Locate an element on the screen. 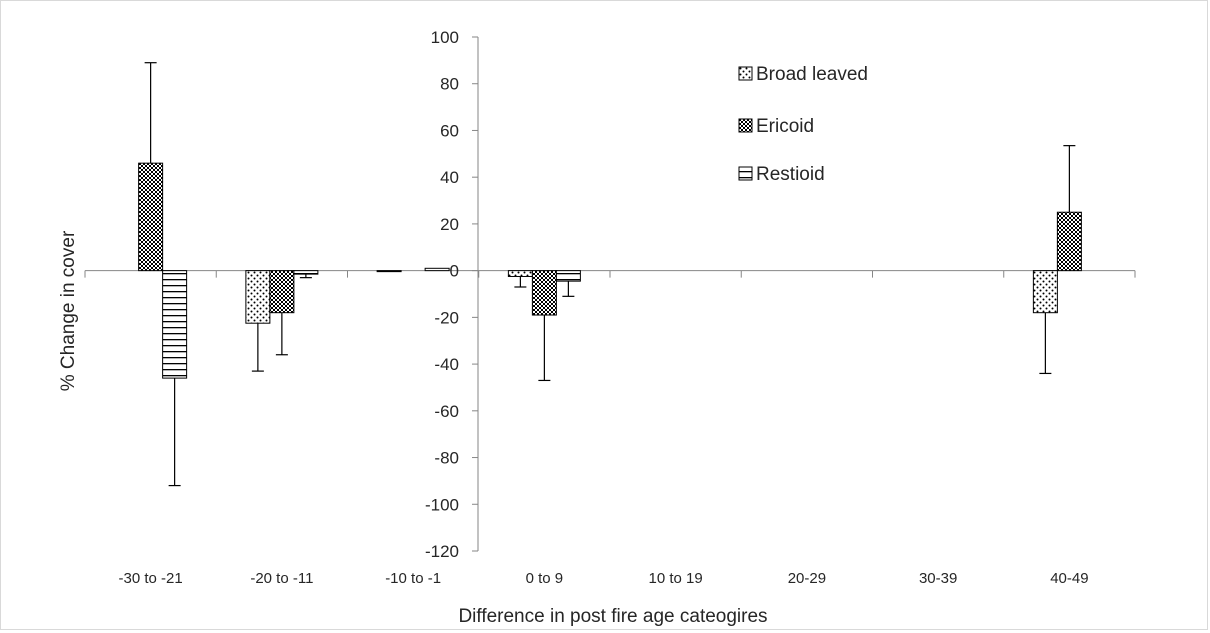 The width and height of the screenshot is (1210, 633). y-tick-label: 0 is located at coordinates (454, 271).